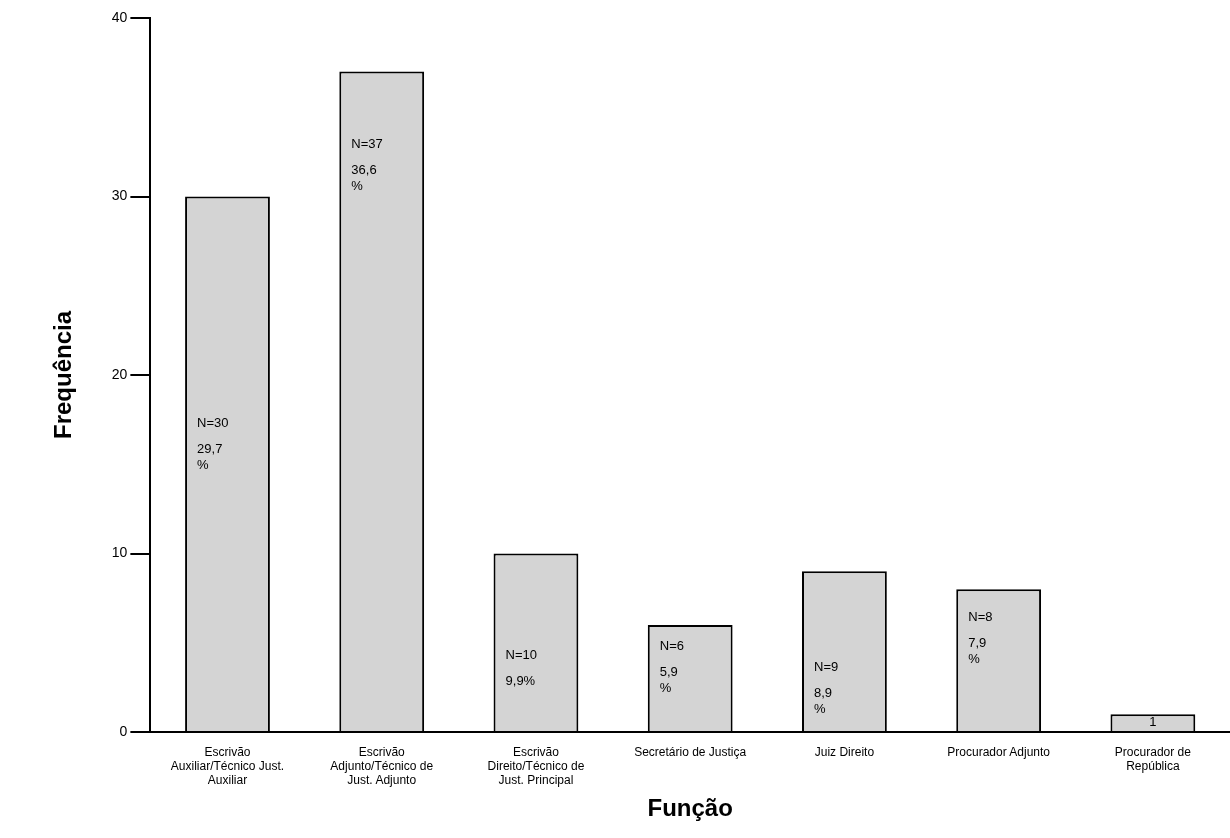 This screenshot has width=1230, height=838. Describe the element at coordinates (536, 766) in the screenshot. I see `x-tick-label: Escrivão Direito/Técnico de Just. Principal` at that location.